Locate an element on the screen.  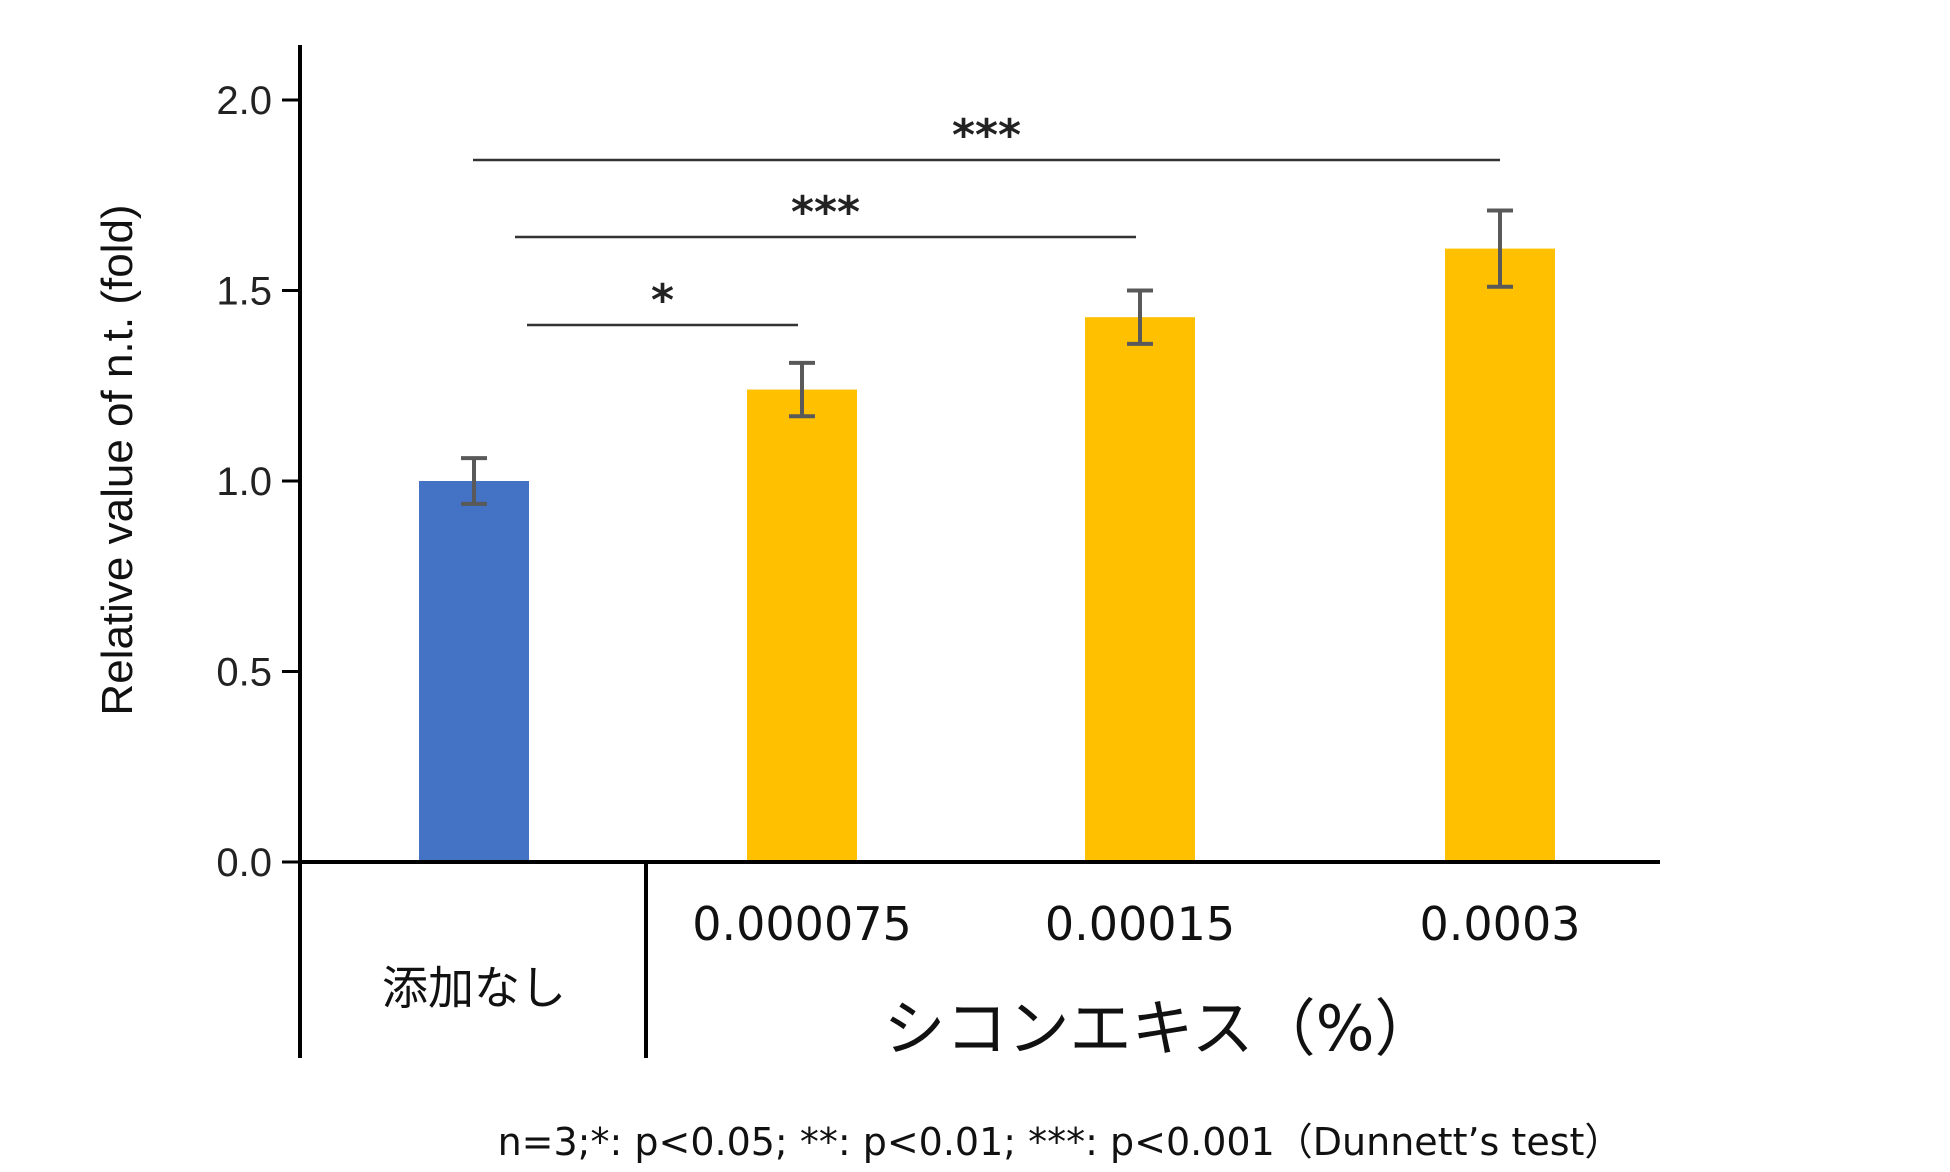
y-axis-ticks: 0.0 0.5 1.0 1.5 2.0 is located at coordinates (258, 482).